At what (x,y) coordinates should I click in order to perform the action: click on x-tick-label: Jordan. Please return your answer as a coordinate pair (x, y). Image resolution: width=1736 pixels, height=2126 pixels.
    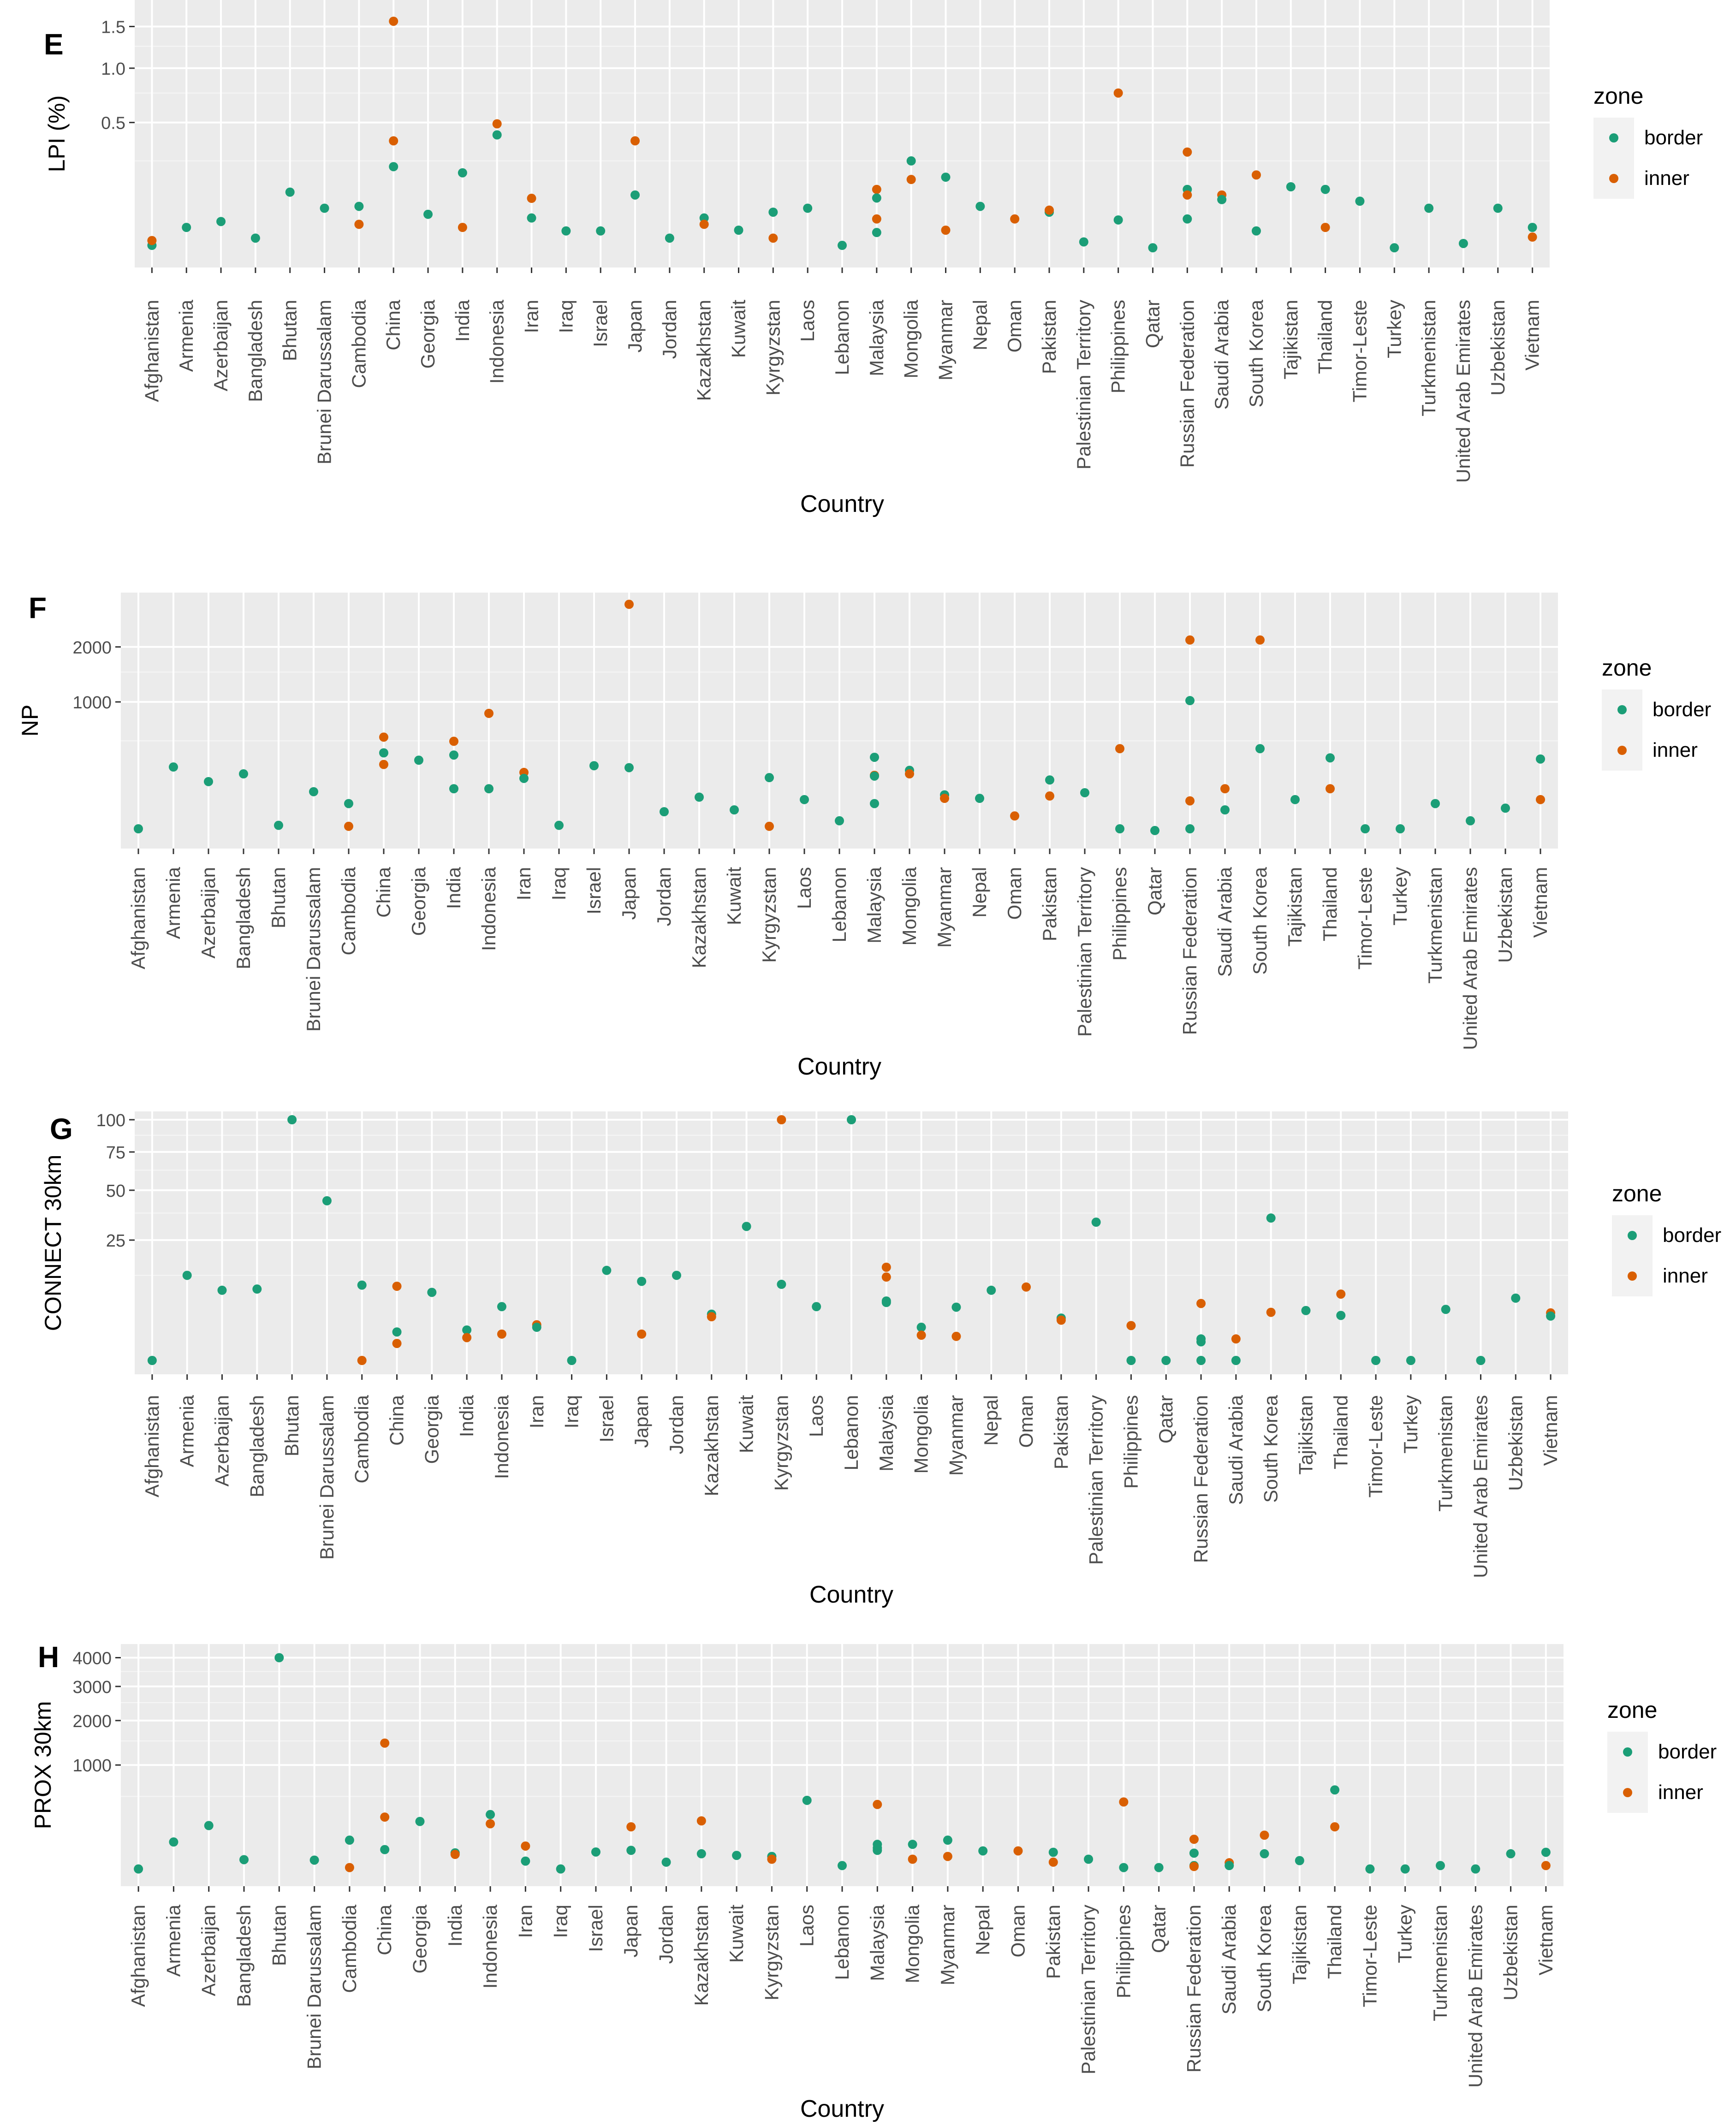
    Looking at the image, I should click on (669, 329).